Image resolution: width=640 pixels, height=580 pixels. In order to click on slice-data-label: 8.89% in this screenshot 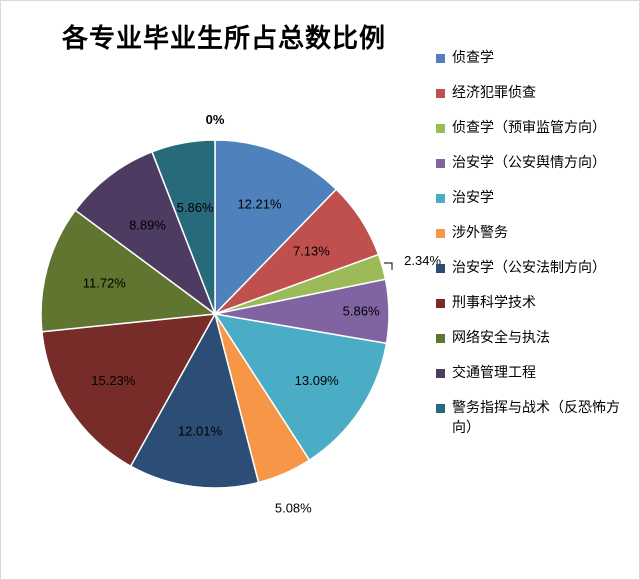, I will do `click(147, 224)`.